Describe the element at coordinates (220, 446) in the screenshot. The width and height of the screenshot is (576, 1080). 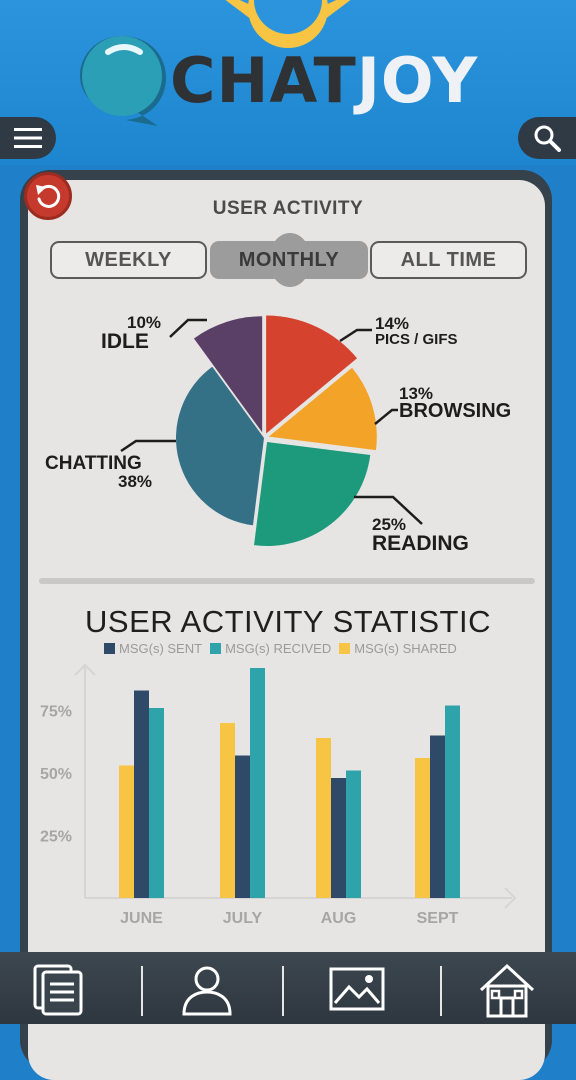
I see `pie-slice-chatting` at that location.